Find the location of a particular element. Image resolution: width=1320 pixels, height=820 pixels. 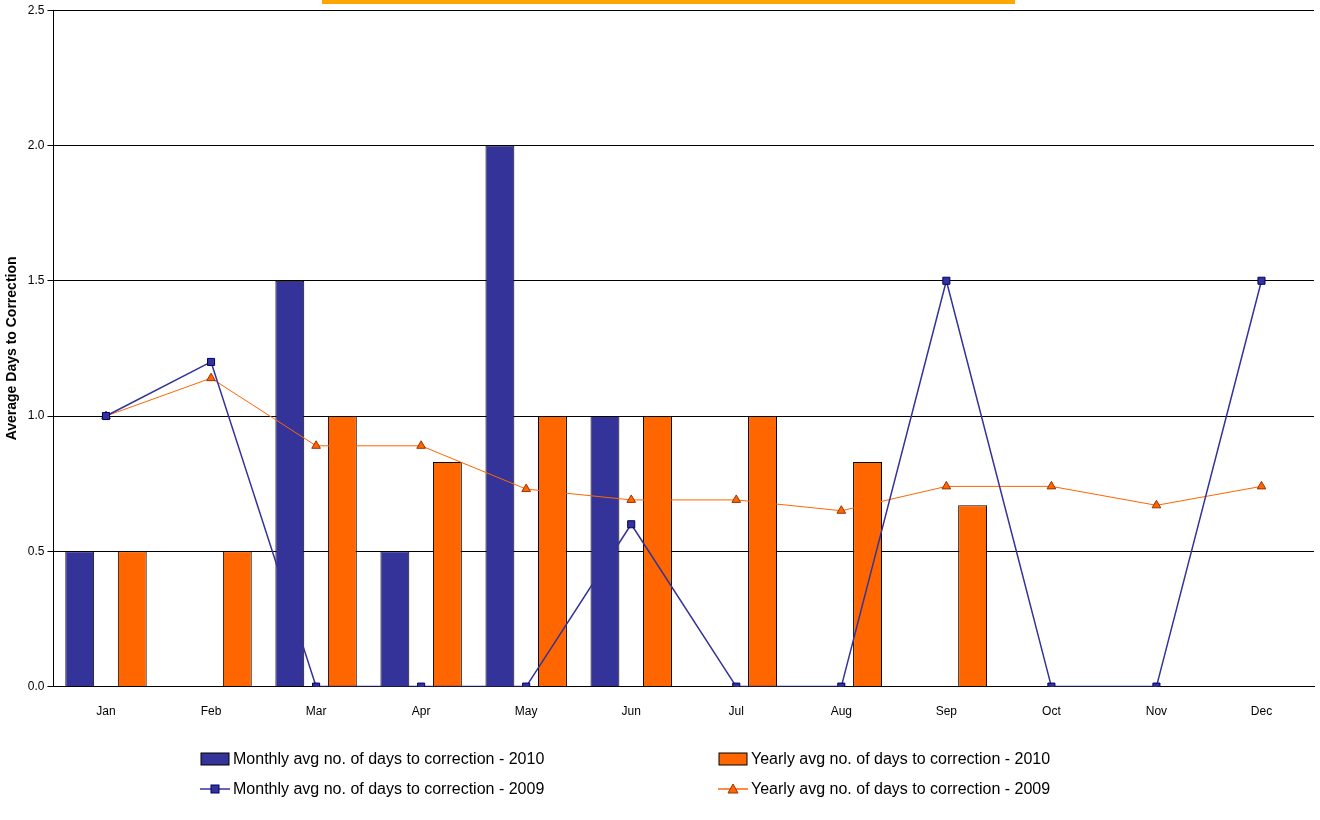

y-tick-label: 1.5 is located at coordinates (36, 280).